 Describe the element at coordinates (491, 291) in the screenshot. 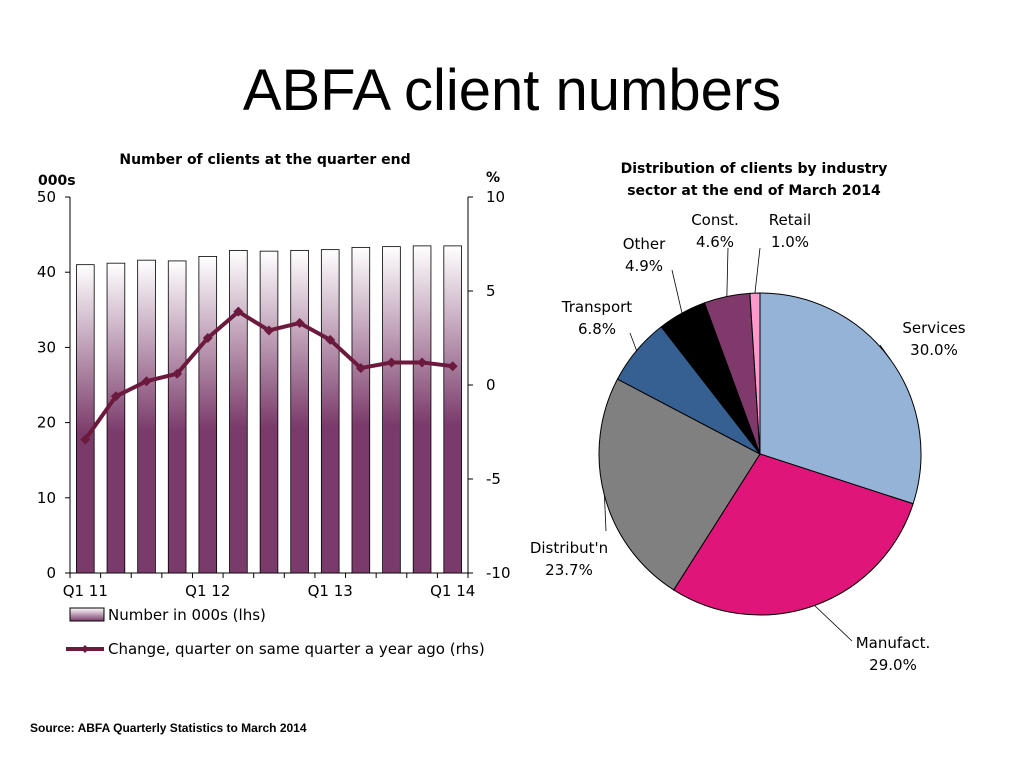

I see `right-tick-label: 5` at that location.